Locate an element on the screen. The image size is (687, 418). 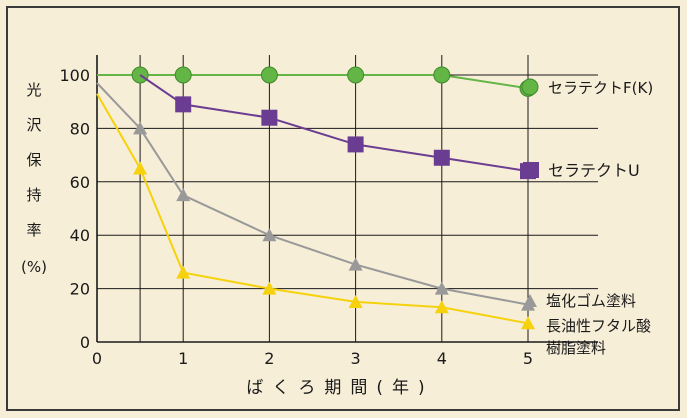
y-tick-60: 60 is located at coordinates (80, 182).